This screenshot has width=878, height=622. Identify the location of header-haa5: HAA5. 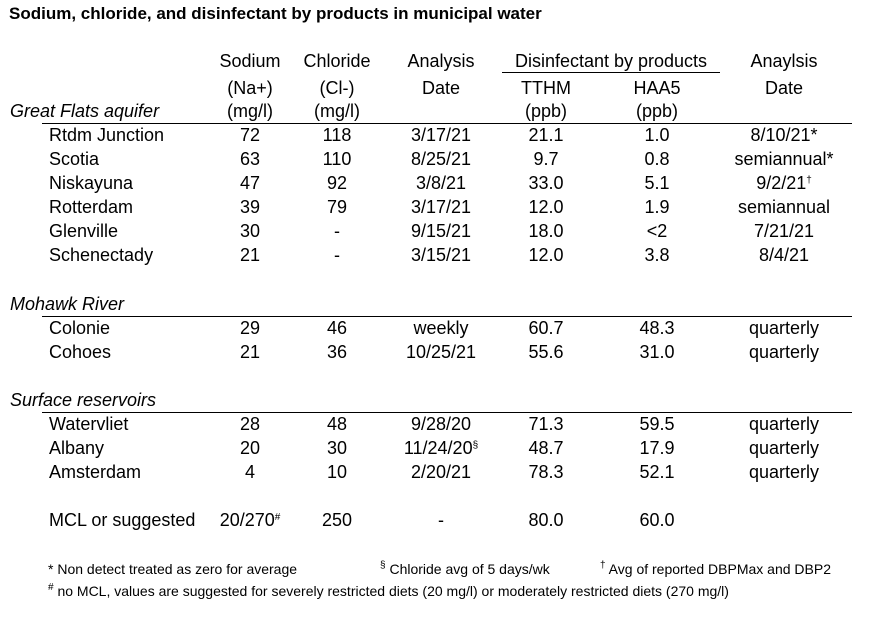
(657, 88).